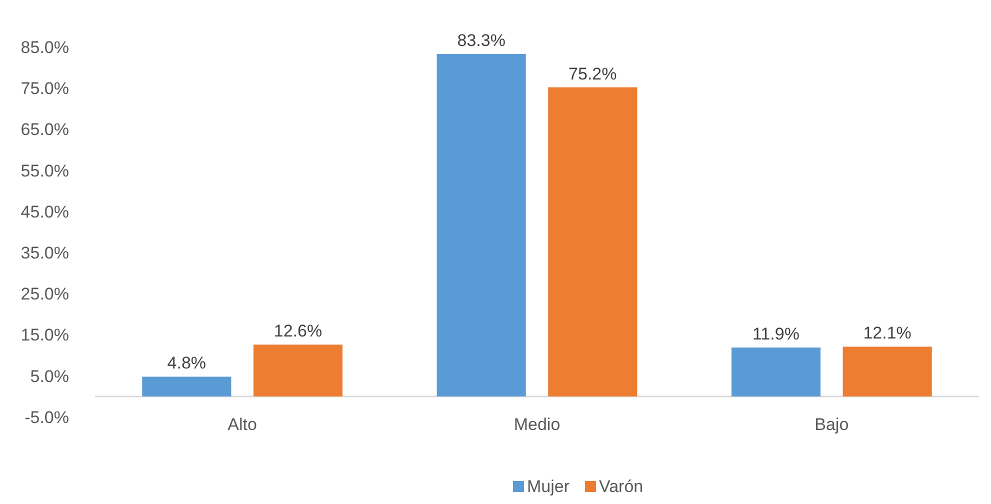 The image size is (991, 504). I want to click on legend-label: Mujer, so click(548, 486).